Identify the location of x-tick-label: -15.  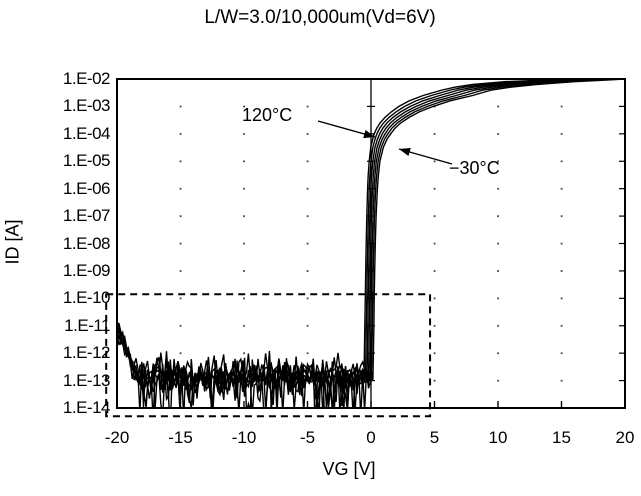
(180, 437).